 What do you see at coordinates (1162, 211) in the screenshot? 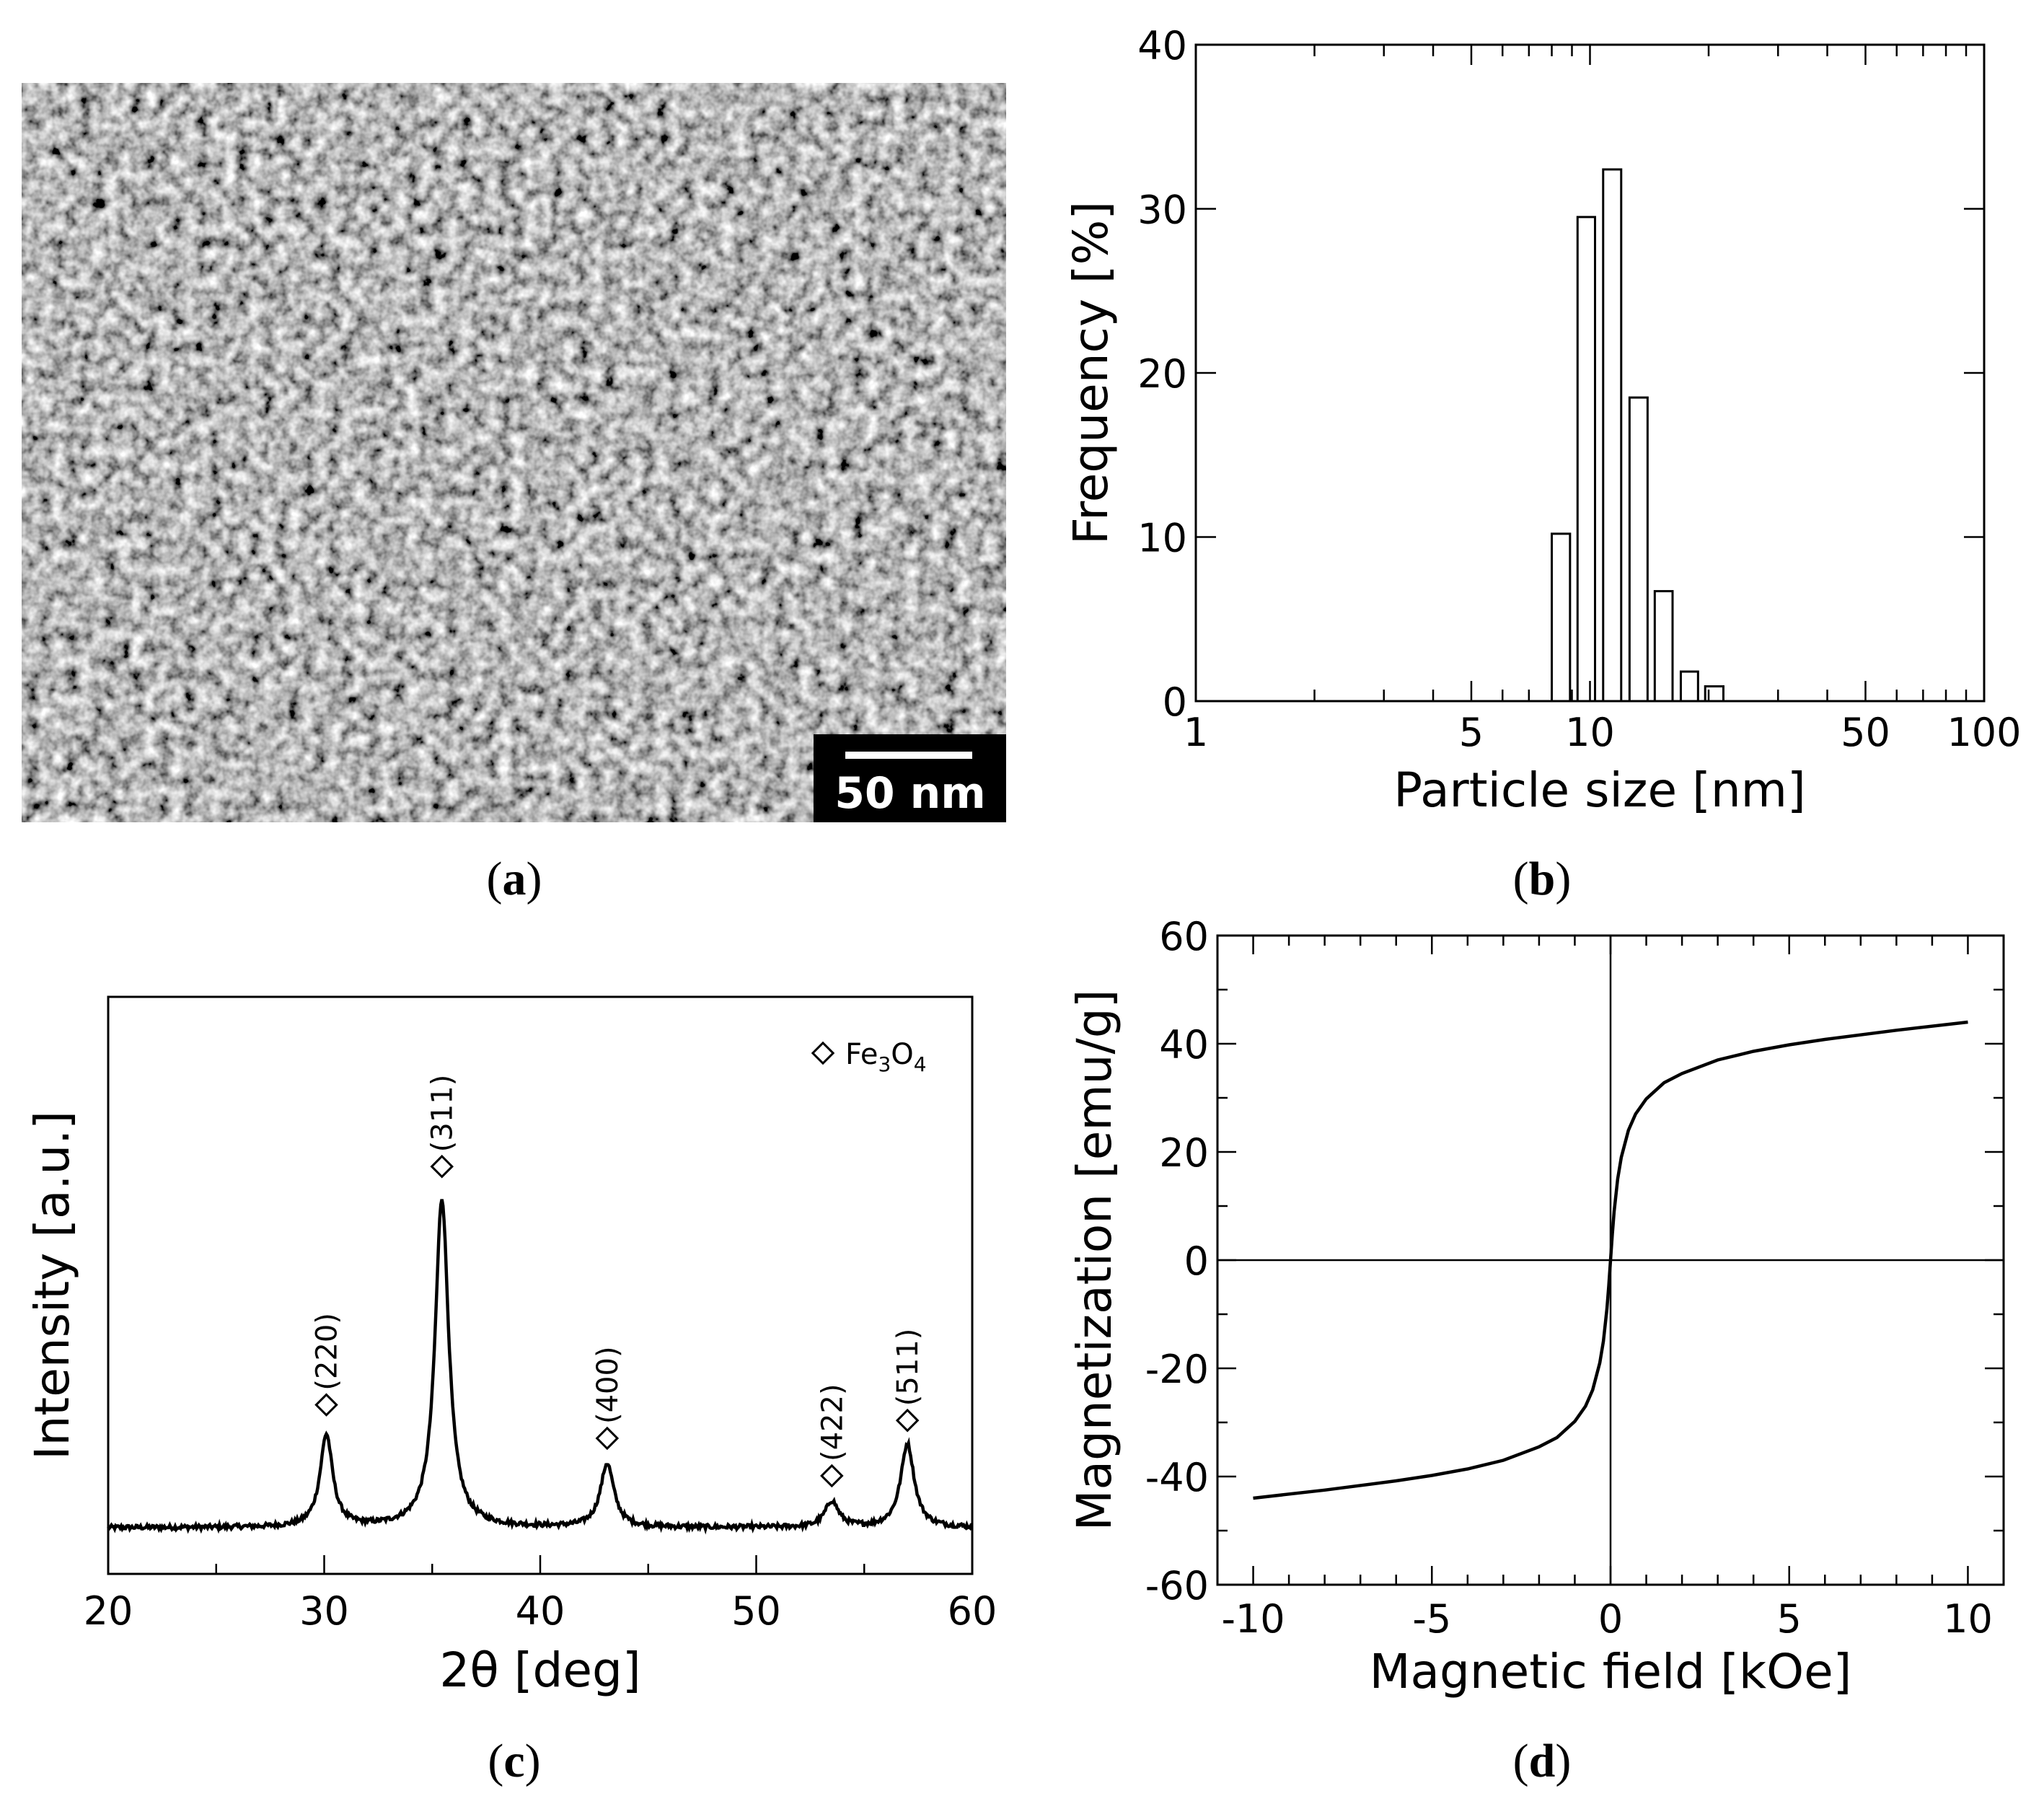
I see `panel-b-ytick-label: 30` at bounding box center [1162, 211].